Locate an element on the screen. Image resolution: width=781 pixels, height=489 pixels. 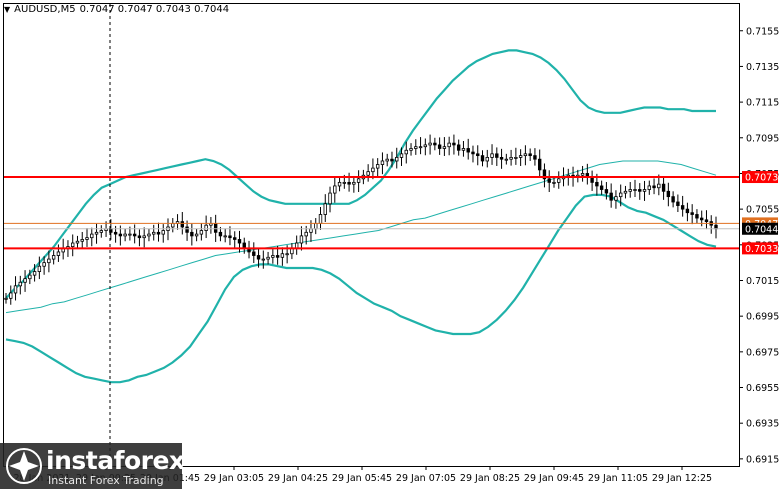
level-label: 0.7033 is located at coordinates (761, 249).